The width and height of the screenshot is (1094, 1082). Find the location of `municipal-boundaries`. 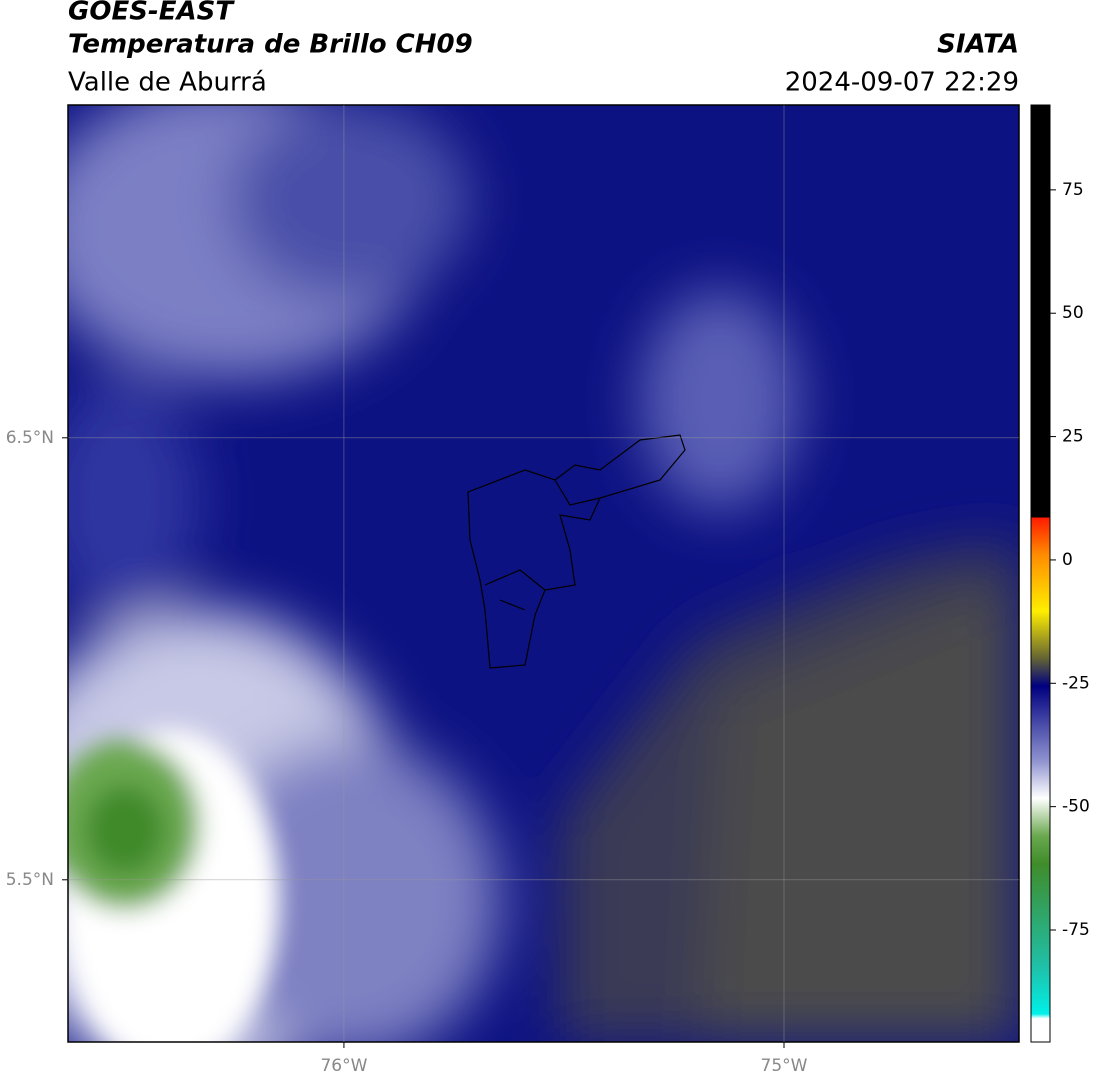

municipal-boundaries is located at coordinates (576, 551).